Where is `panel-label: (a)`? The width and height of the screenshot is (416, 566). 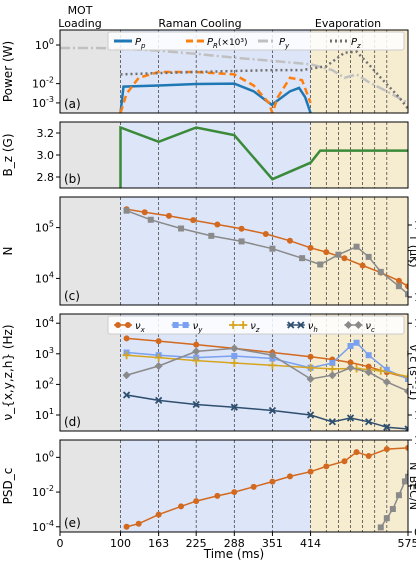 panel-label: (a) is located at coordinates (72, 104).